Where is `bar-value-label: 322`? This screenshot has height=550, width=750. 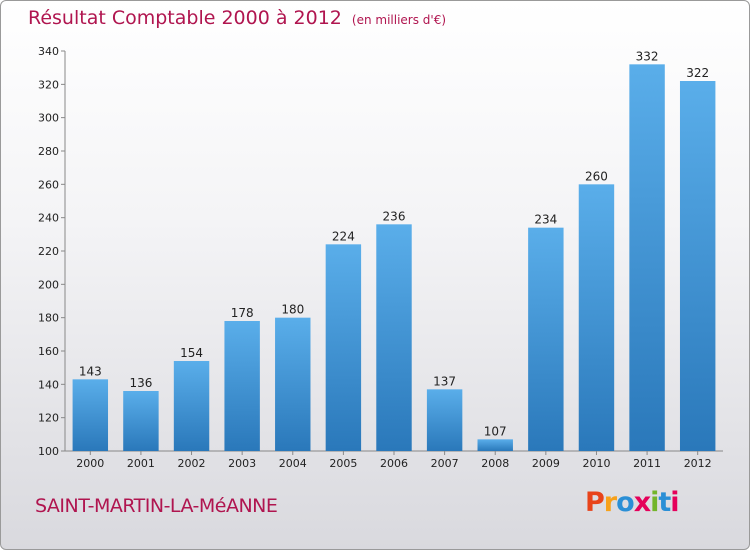 bar-value-label: 322 is located at coordinates (697, 73).